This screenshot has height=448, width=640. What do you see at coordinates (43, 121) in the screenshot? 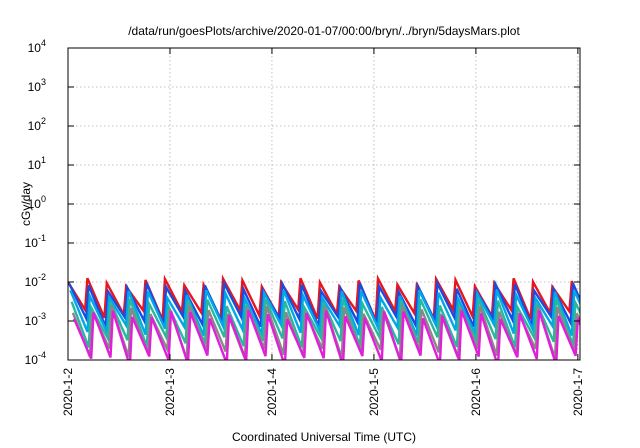
I see `y-tick-exponent: 2` at bounding box center [43, 121].